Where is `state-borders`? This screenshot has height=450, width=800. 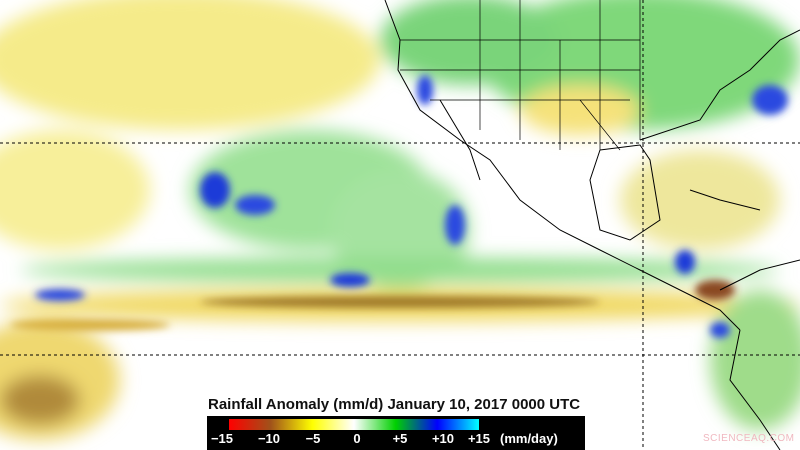 state-borders is located at coordinates (520, 75).